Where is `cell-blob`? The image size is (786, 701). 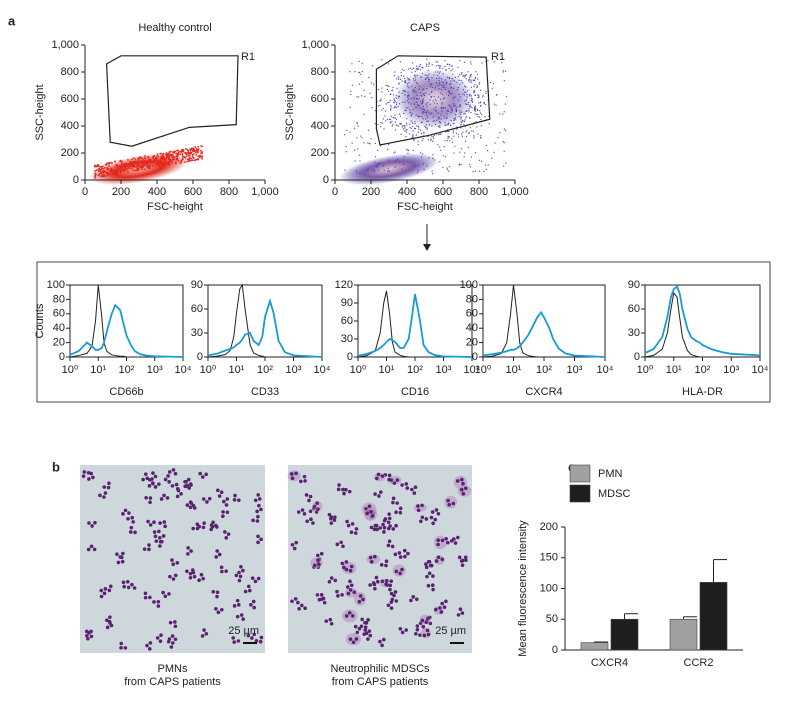
cell-blob is located at coordinates (317, 506).